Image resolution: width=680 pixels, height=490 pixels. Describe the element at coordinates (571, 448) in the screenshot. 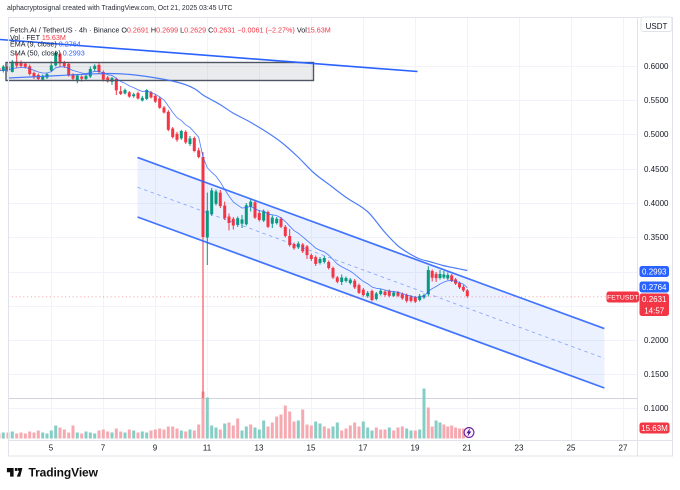

I see `svg-text: 25` at that location.